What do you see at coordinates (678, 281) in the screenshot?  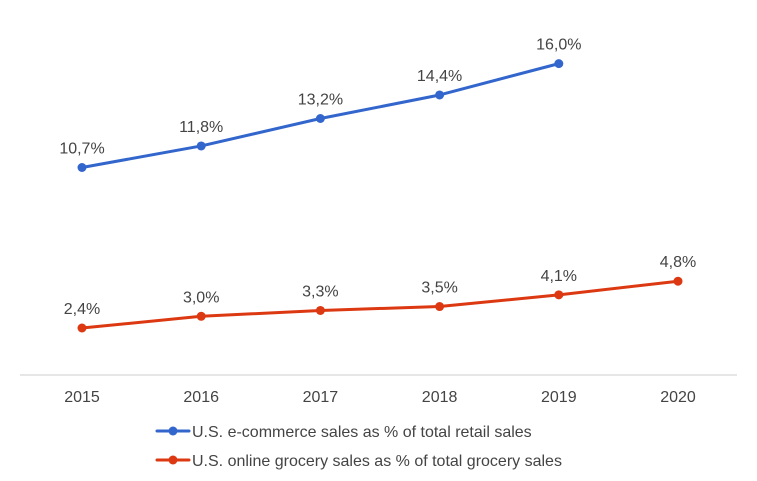 I see `series-2-point-2020` at bounding box center [678, 281].